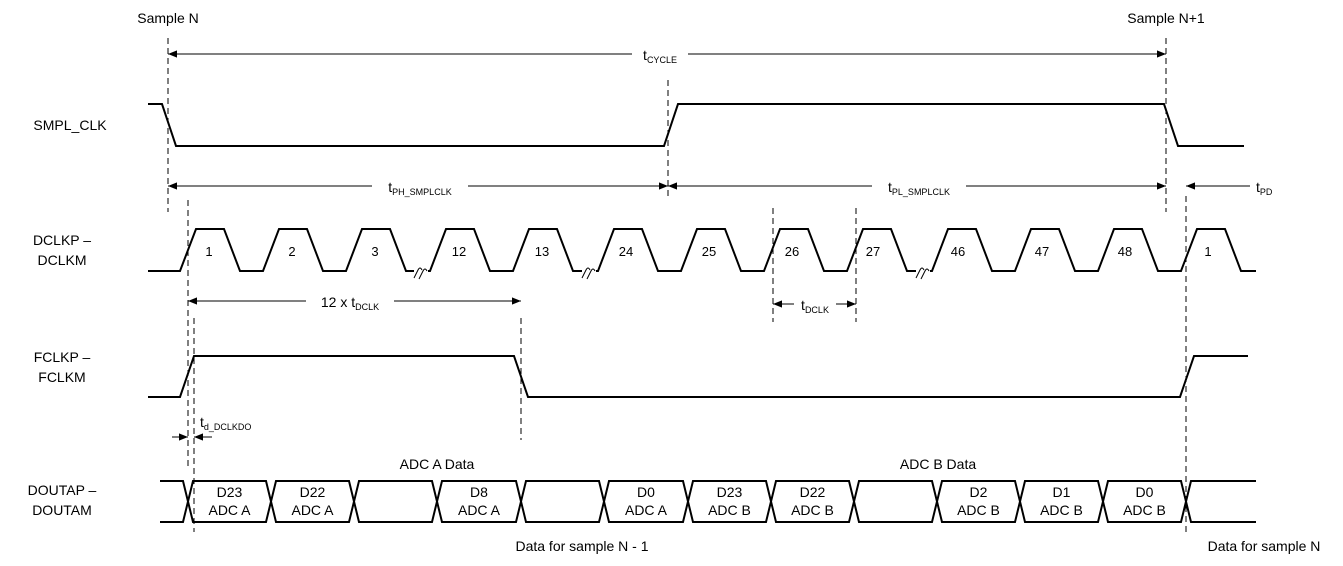 The image size is (1343, 566). Describe the element at coordinates (1166, 18) in the screenshot. I see `sample-n1-label: Sample N+1` at that location.